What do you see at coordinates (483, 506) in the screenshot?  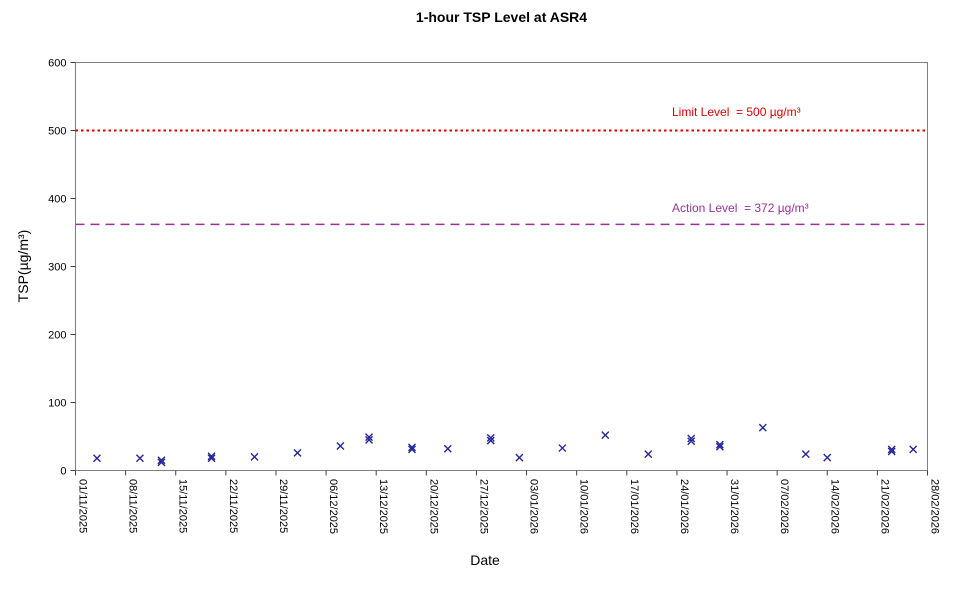 I see `x-tick-label: 27/12/2025` at bounding box center [483, 506].